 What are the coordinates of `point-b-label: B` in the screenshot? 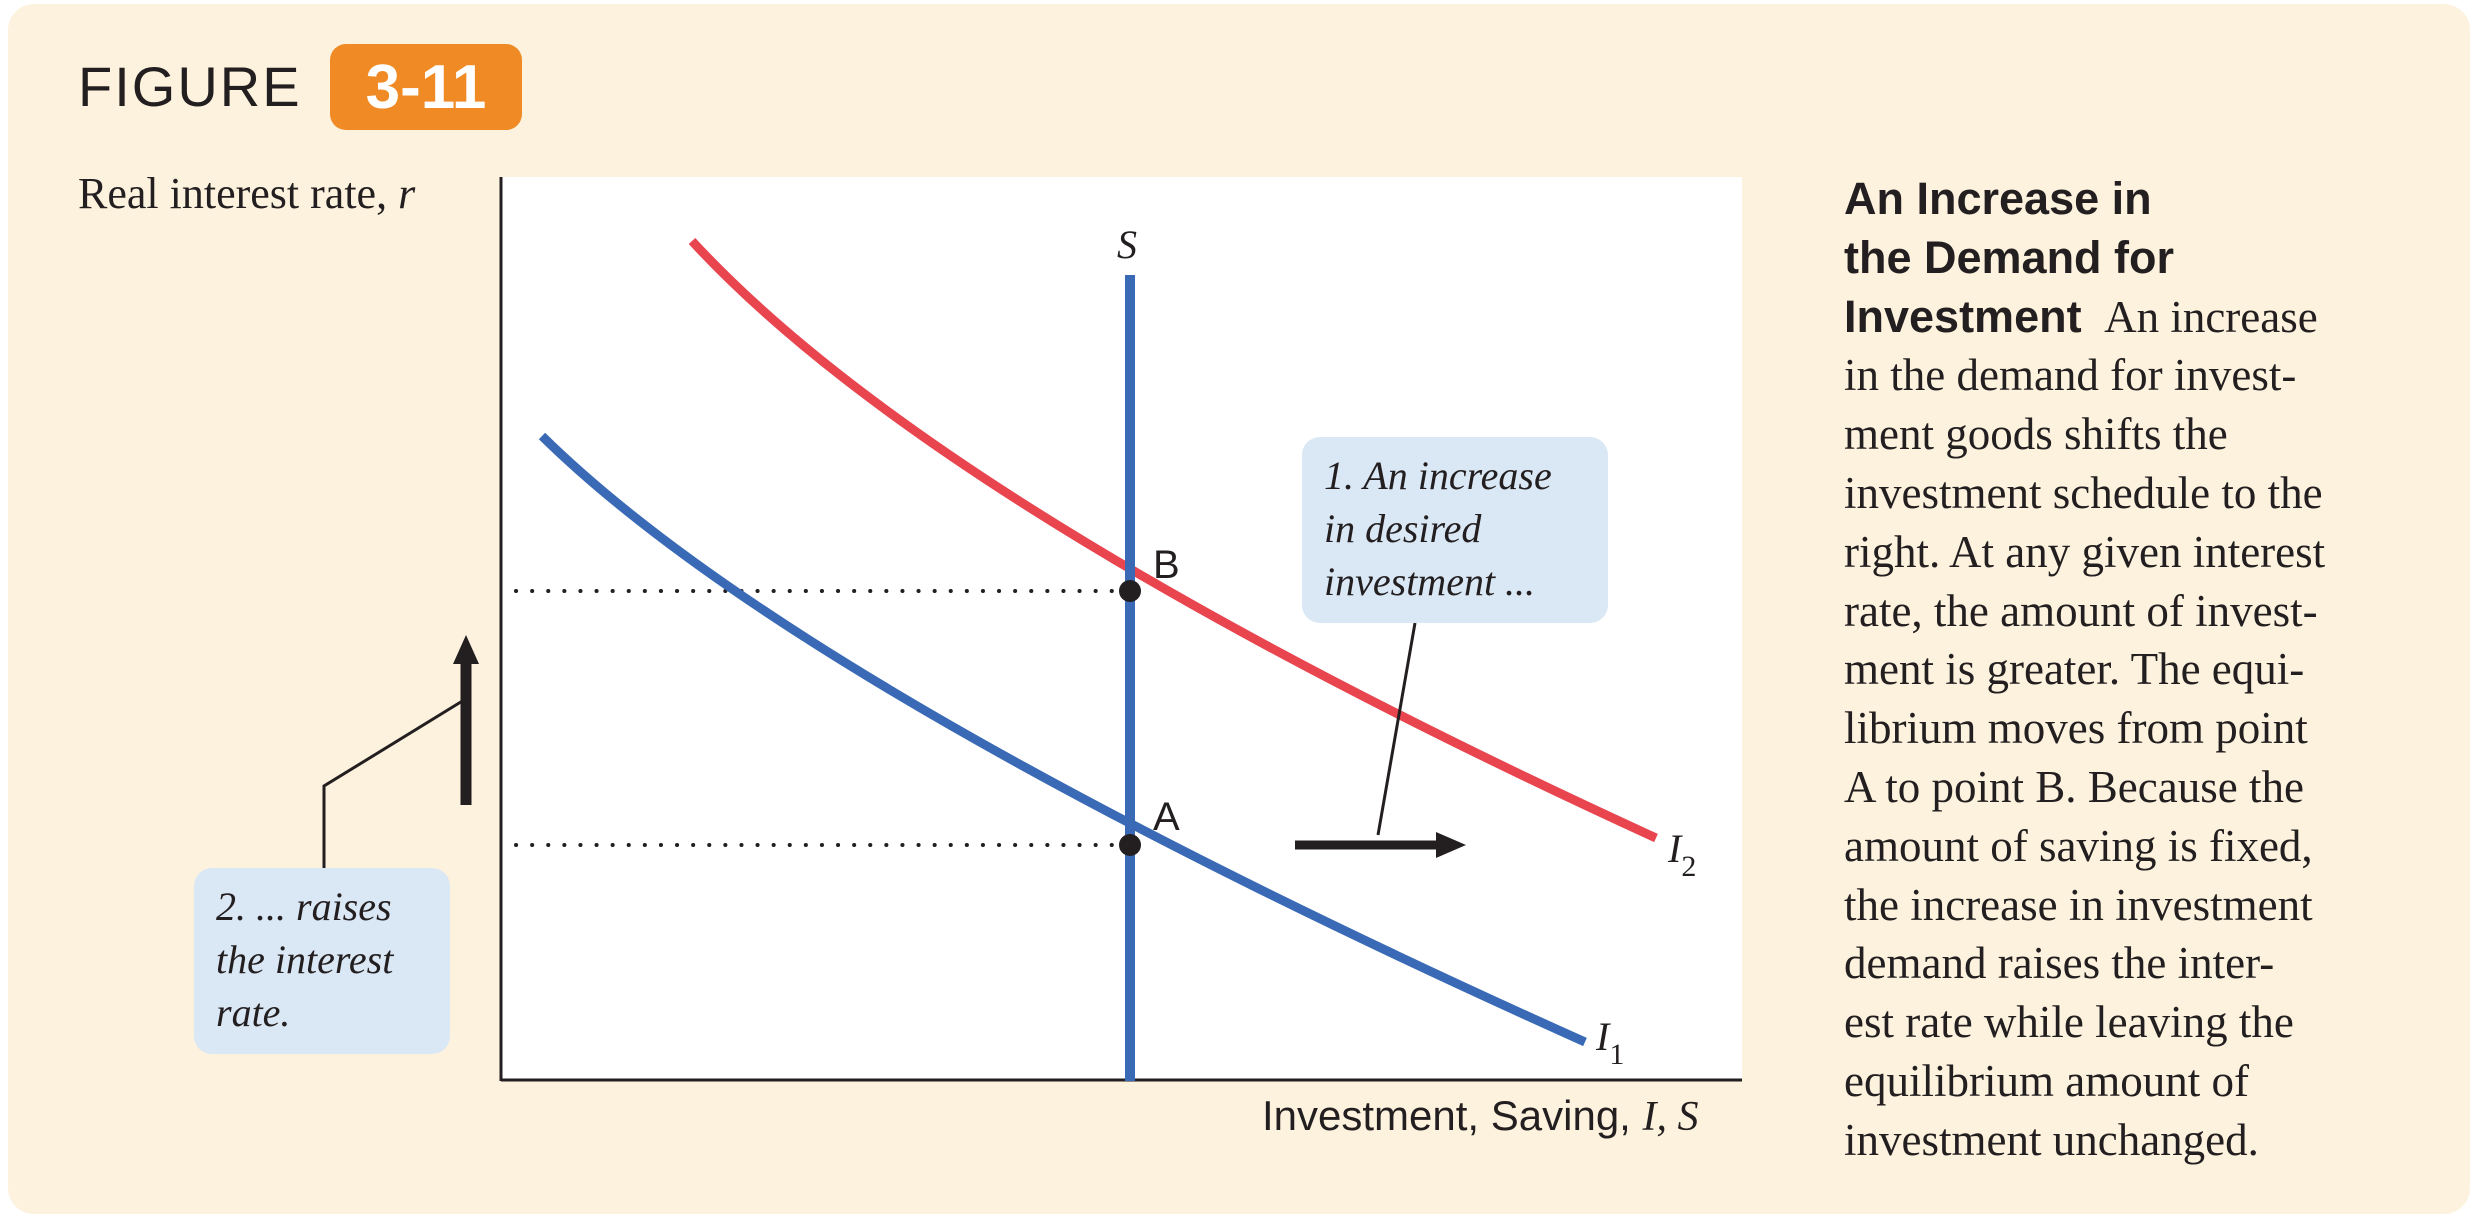 It's located at (1166, 565).